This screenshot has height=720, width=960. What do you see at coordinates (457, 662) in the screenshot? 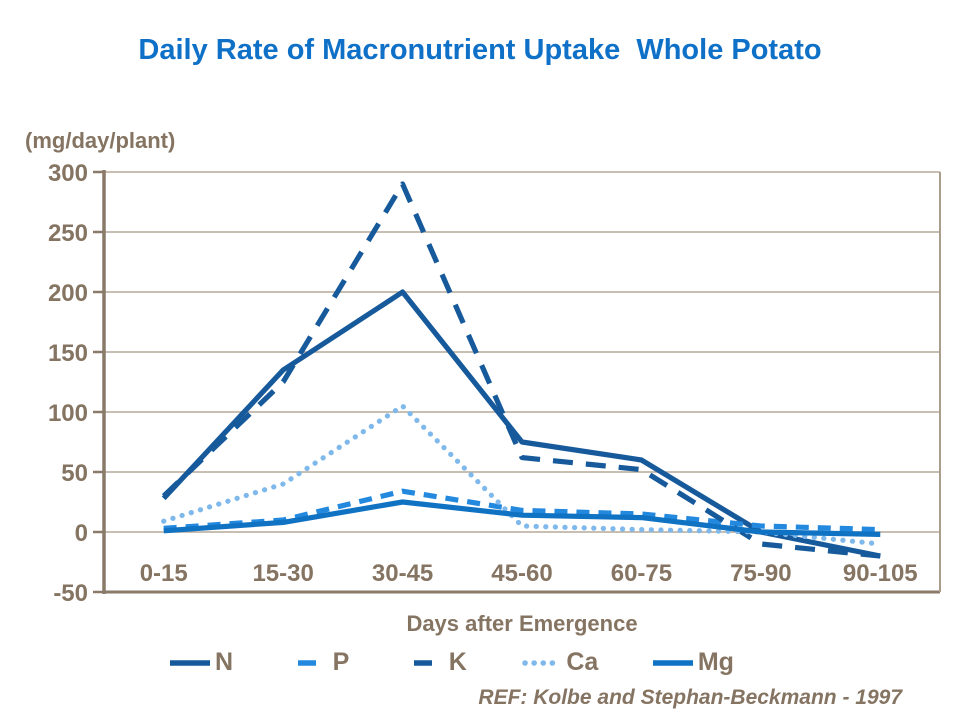
I see `legend-label-K: K` at bounding box center [457, 662].